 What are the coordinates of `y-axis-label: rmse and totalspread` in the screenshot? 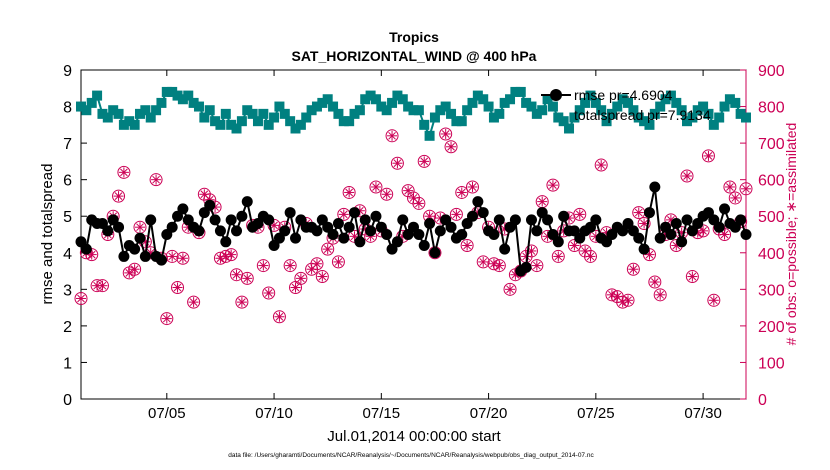 It's located at (47, 234).